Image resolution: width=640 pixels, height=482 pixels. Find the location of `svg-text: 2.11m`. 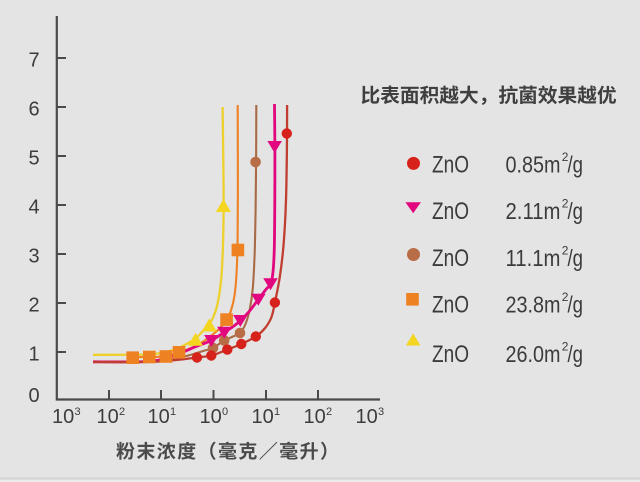

svg-text: 2.11m is located at coordinates (533, 211).